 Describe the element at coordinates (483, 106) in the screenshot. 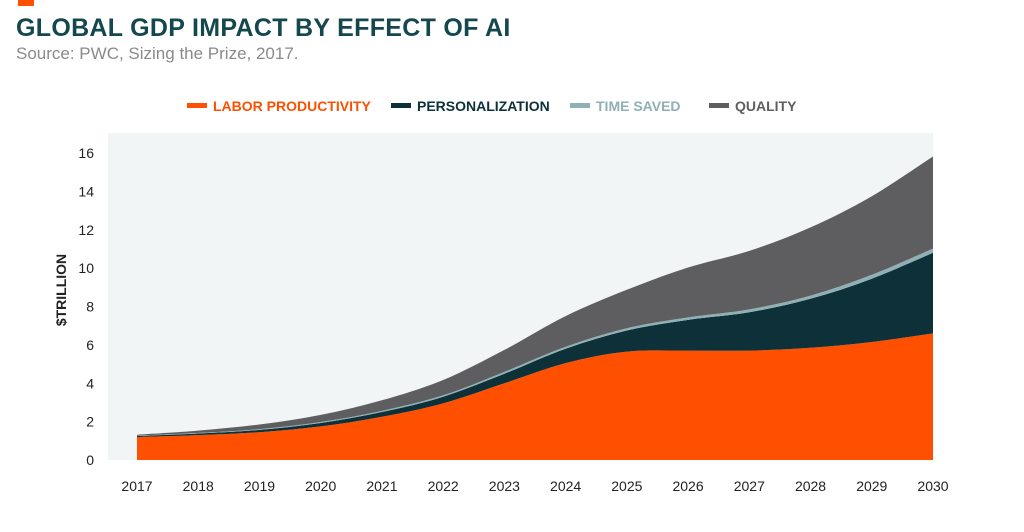

I see `legend-label: PERSONALIZATION` at that location.